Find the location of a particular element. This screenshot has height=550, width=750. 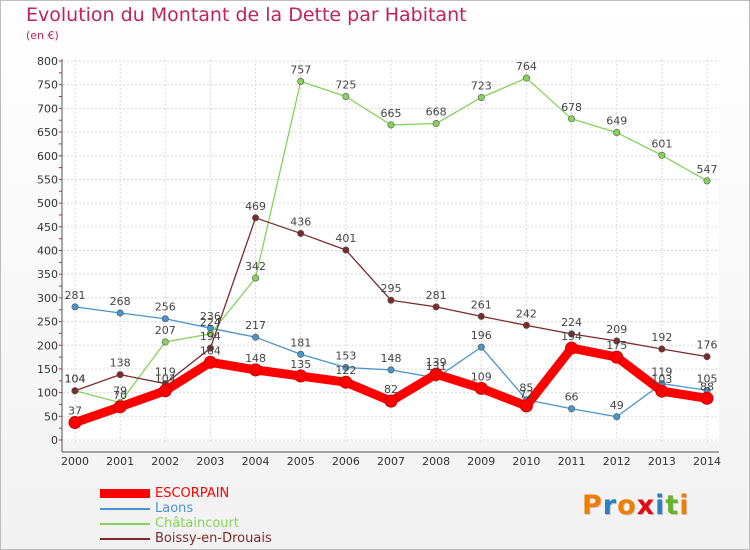

y-tick-label: 800 is located at coordinates (47, 61).